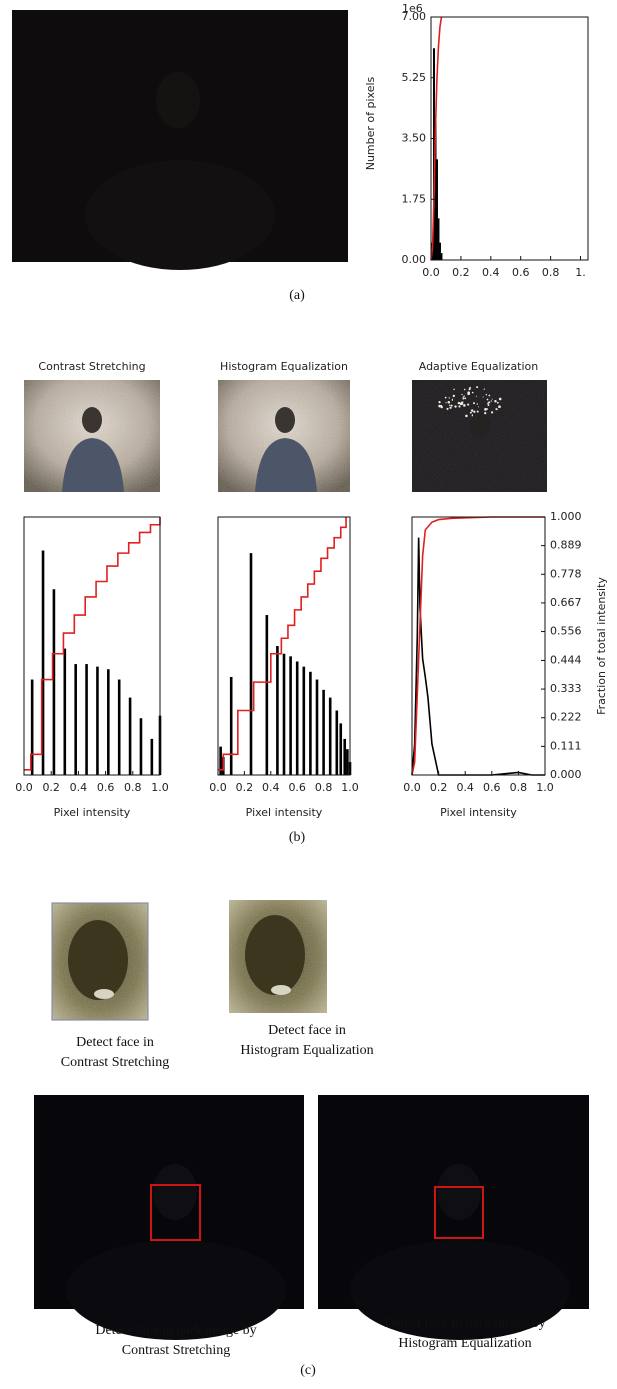 The width and height of the screenshot is (617, 1389). Describe the element at coordinates (115, 1062) in the screenshot. I see `crop-caption: Contrast Stretching` at that location.